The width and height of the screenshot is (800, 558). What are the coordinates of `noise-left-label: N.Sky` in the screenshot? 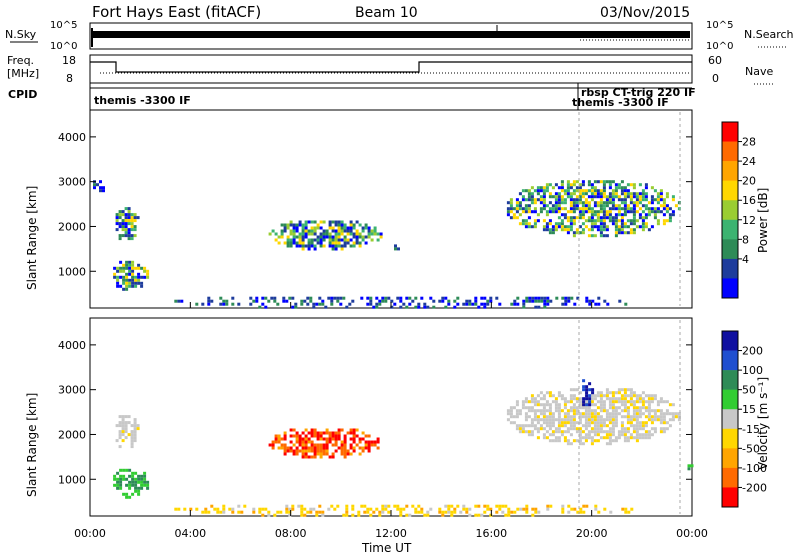 It's located at (21, 34).